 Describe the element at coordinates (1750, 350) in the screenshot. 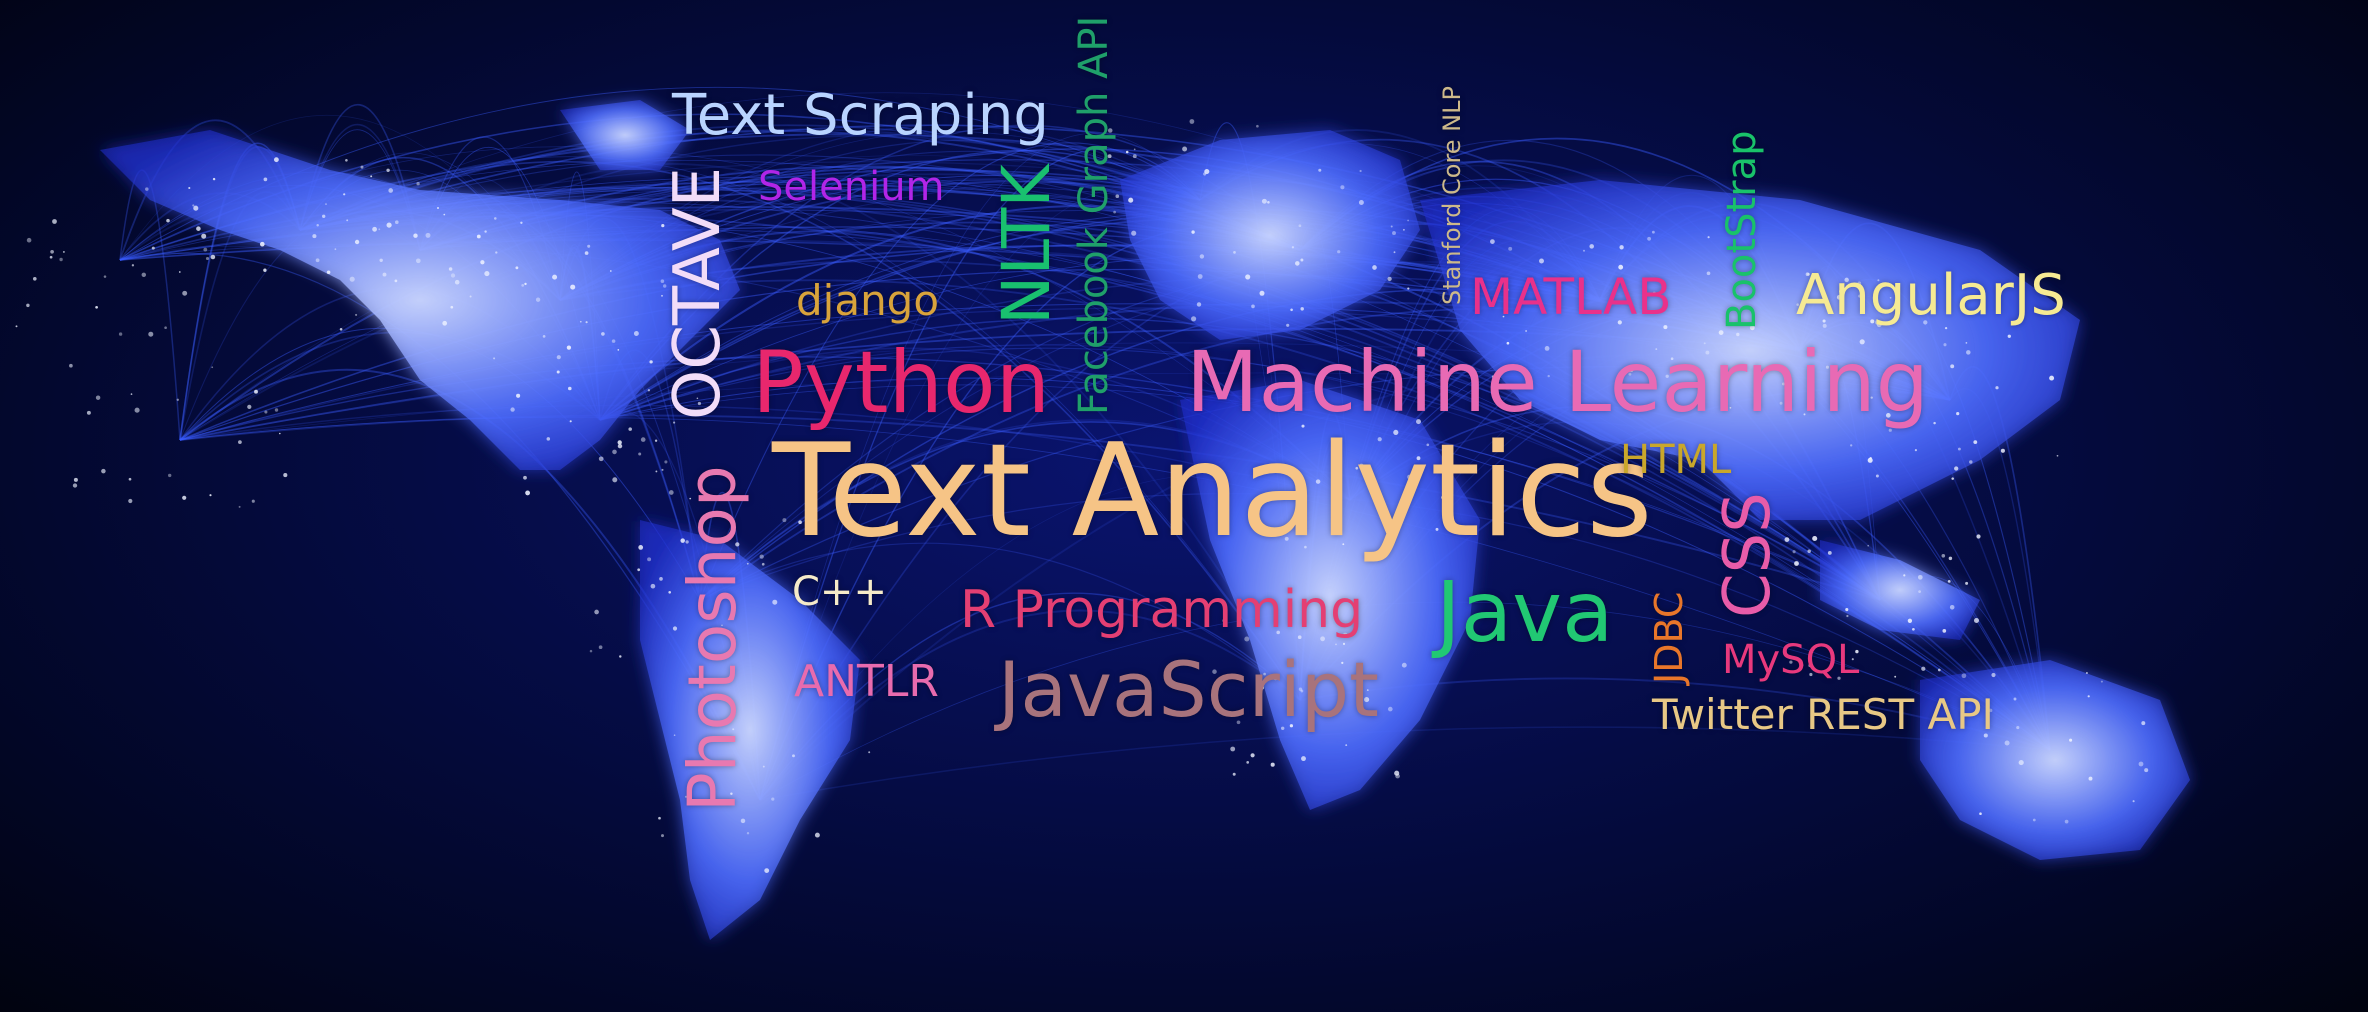

I see `asia-landmass` at that location.